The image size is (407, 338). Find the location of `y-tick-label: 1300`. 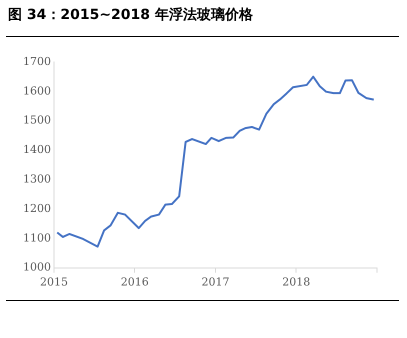

y-tick-label: 1300 is located at coordinates (36, 179).